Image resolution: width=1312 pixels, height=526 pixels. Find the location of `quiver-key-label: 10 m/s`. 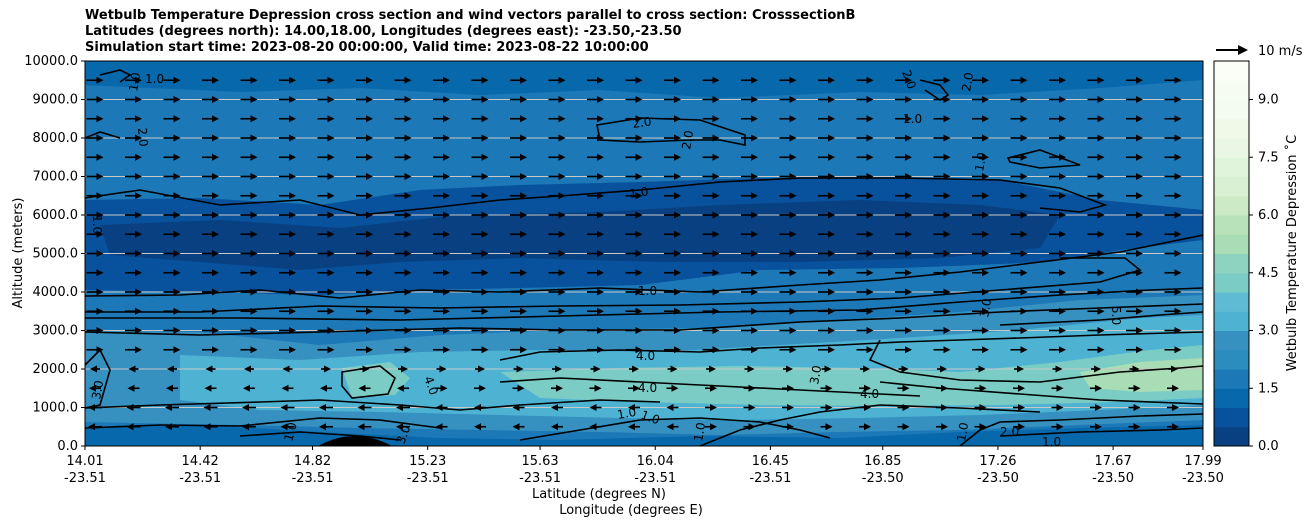

quiver-key-label: 10 m/s is located at coordinates (1280, 51).